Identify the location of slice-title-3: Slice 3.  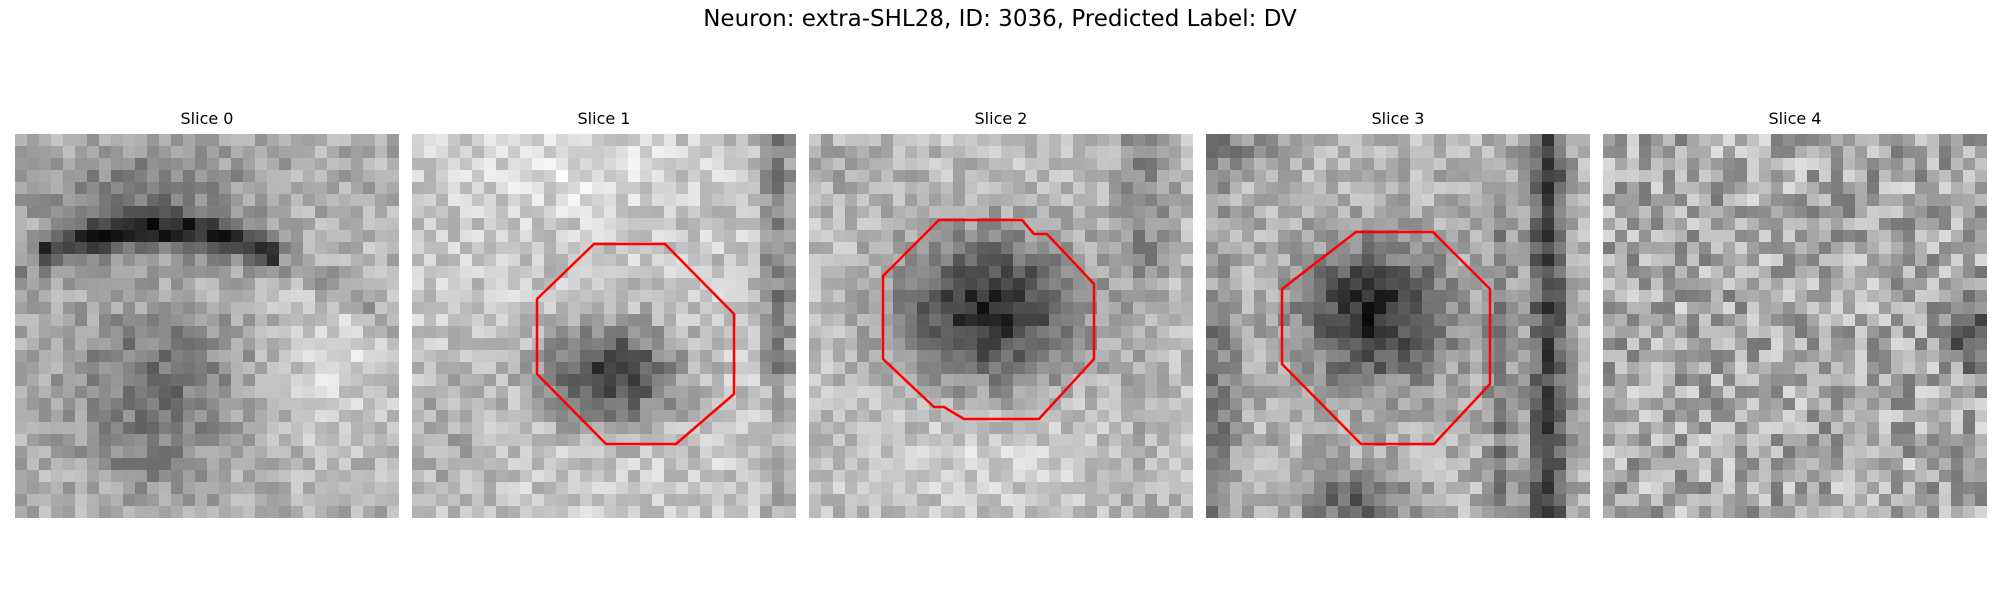
(1398, 118).